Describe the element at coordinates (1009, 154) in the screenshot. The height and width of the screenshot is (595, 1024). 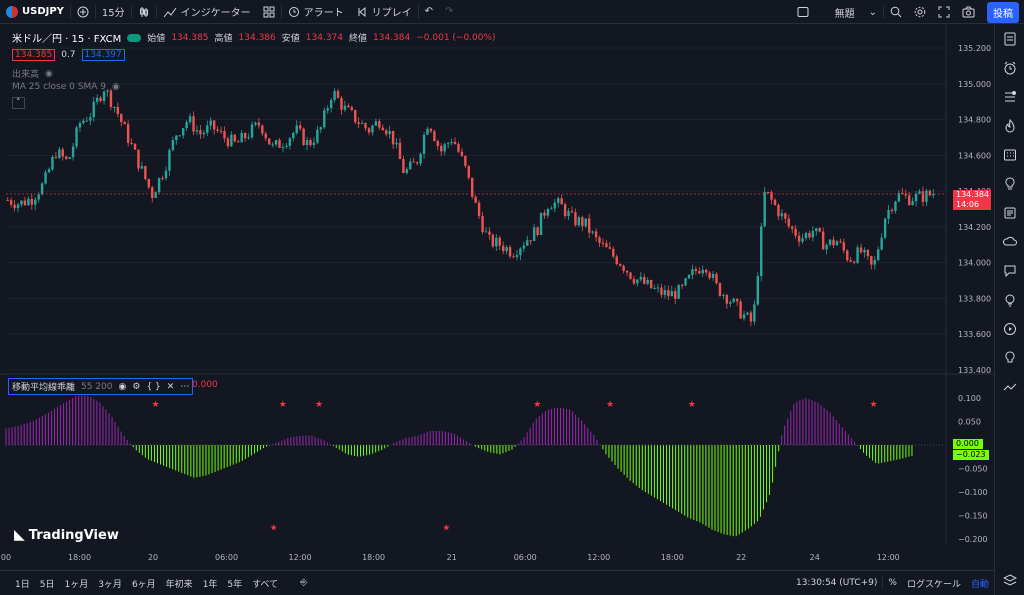
I see `calendar-icon` at that location.